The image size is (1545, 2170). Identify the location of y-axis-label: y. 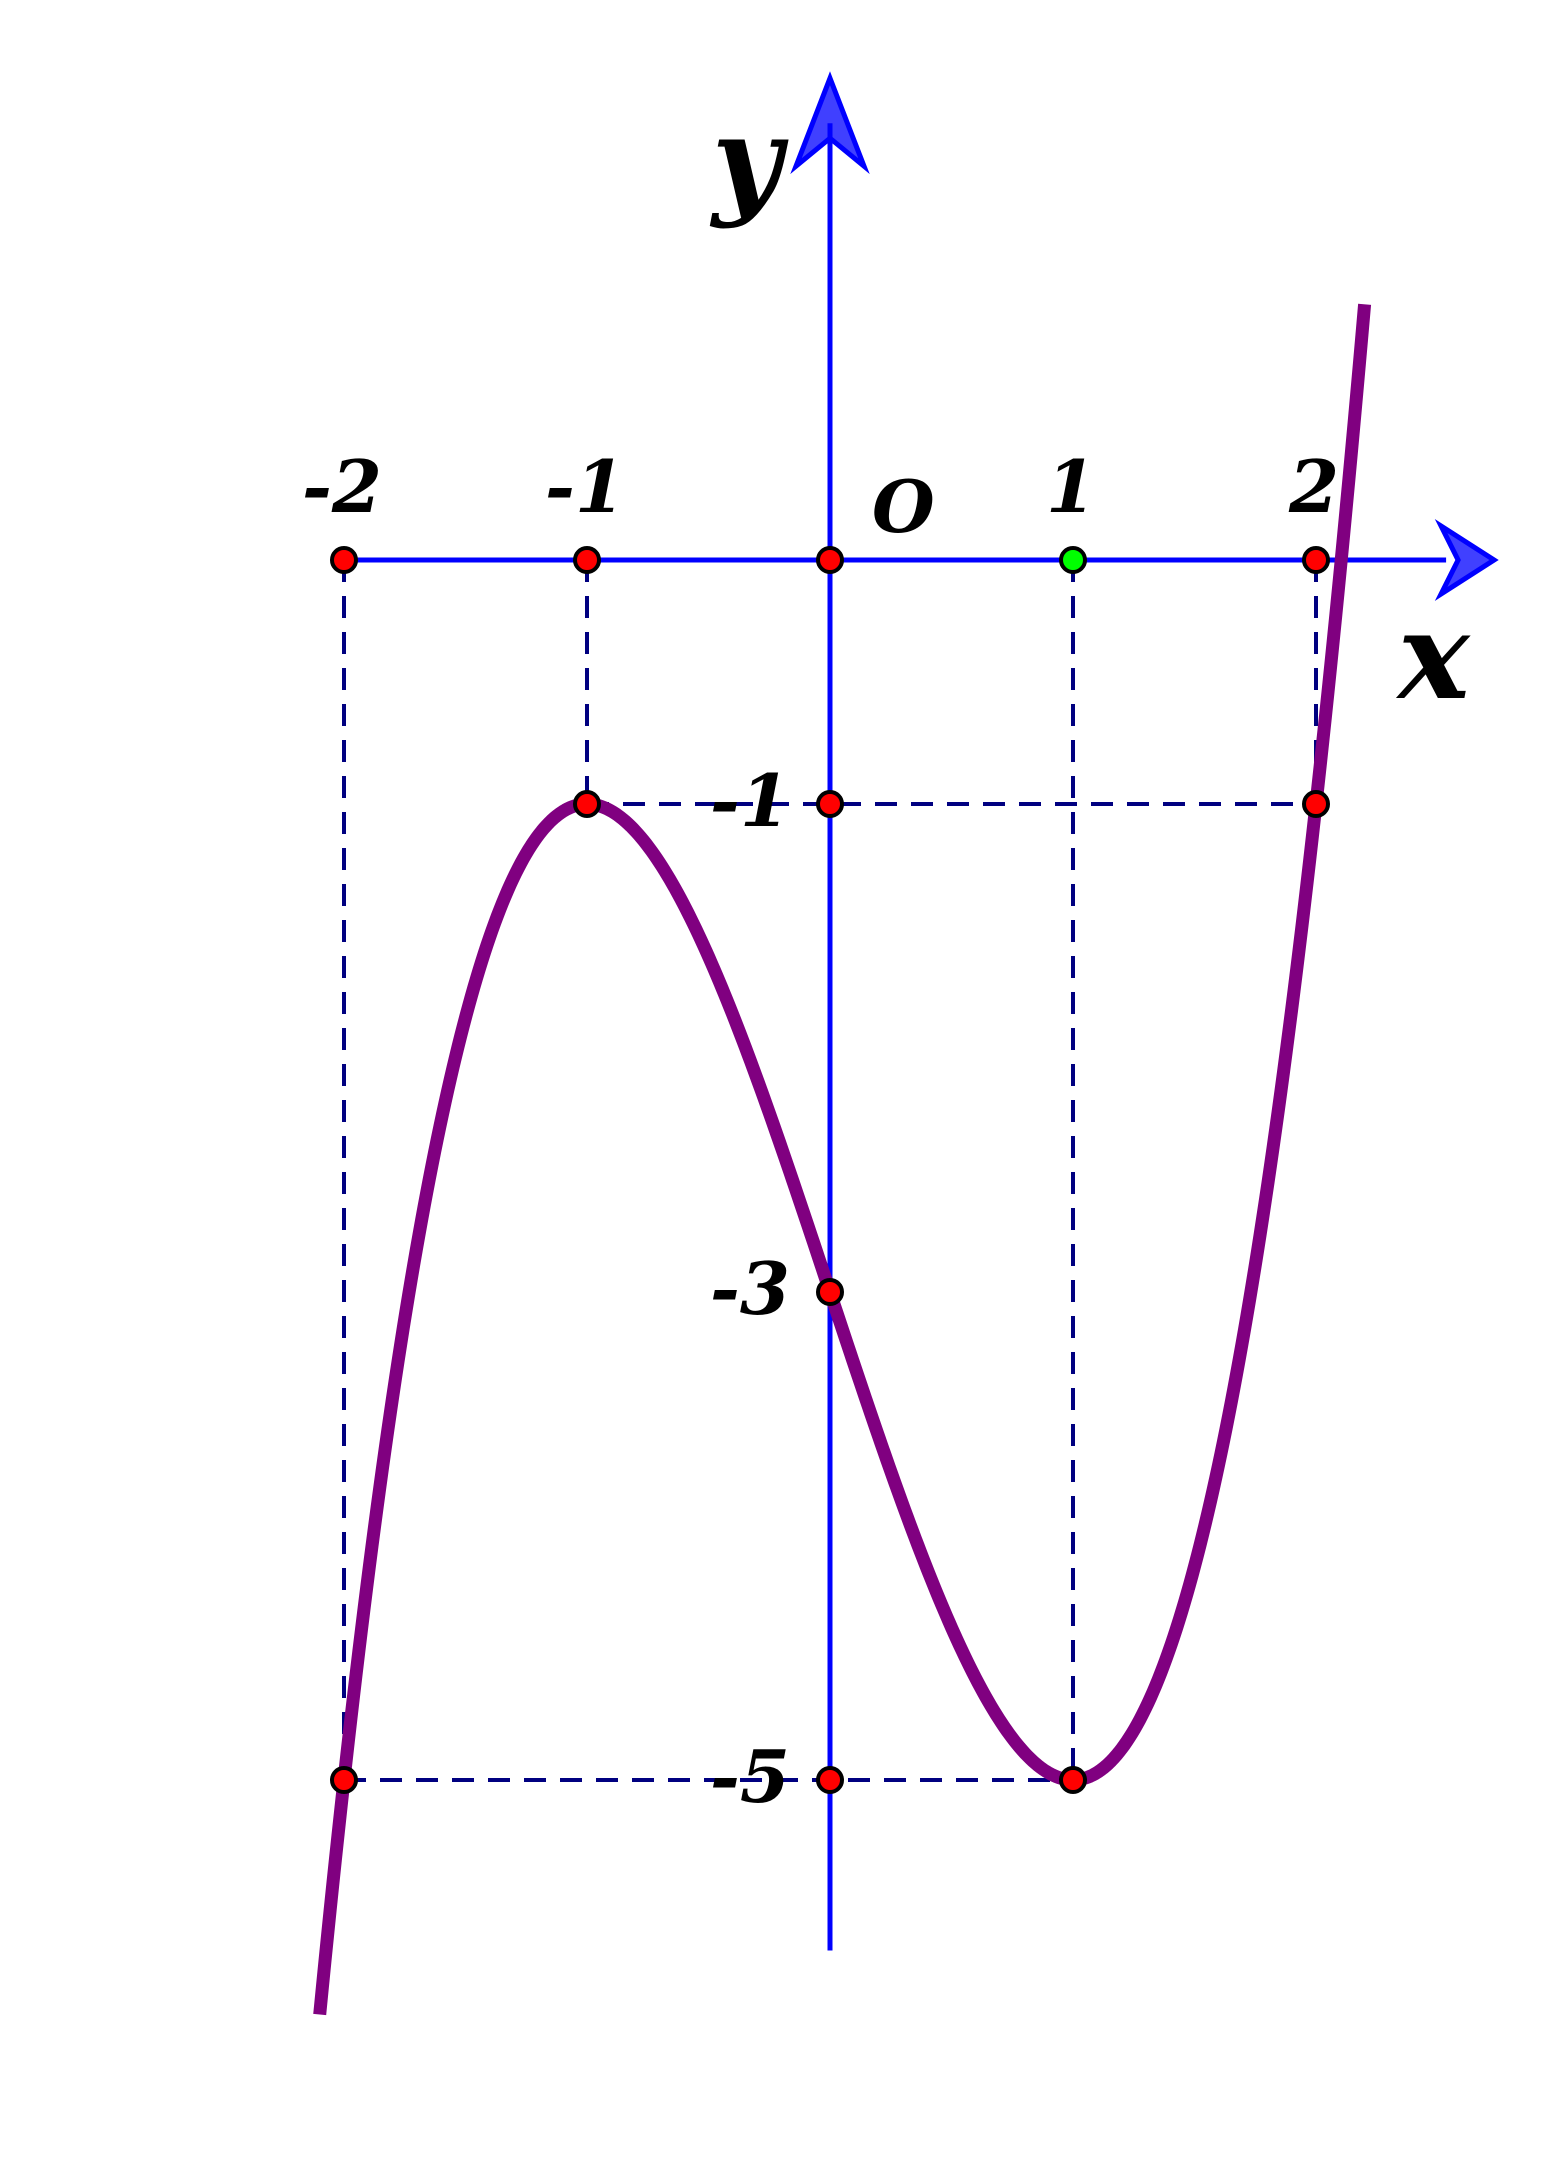
(749, 160).